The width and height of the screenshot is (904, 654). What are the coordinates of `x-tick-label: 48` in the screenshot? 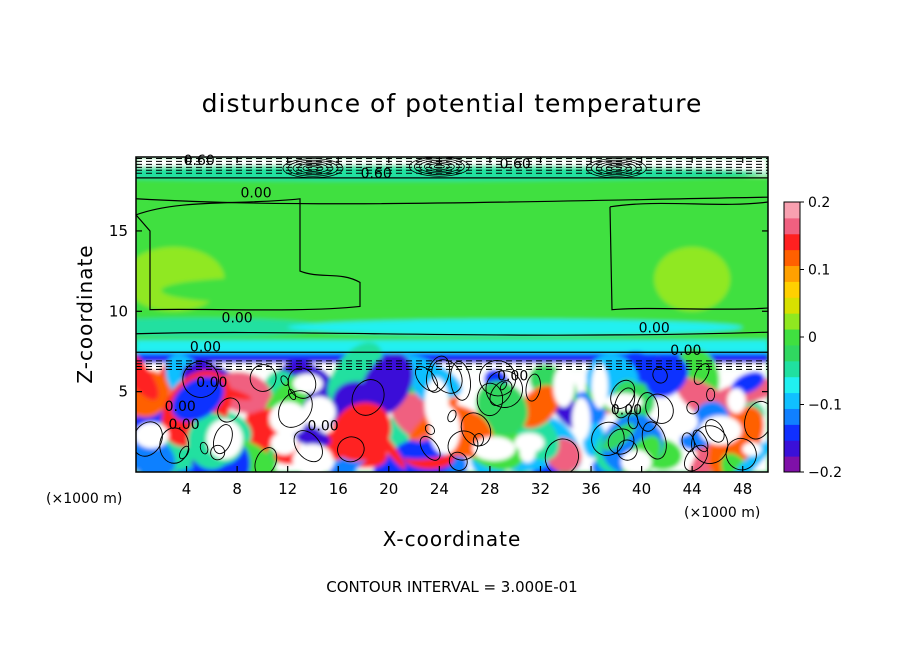 It's located at (742, 489).